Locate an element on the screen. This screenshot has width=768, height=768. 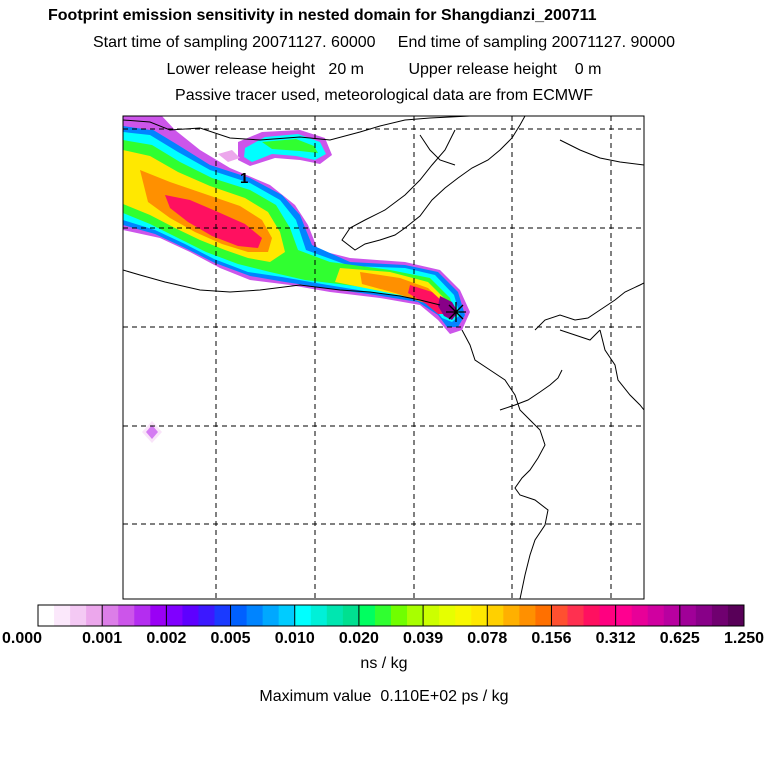
coastline-shandong is located at coordinates (531, 390).